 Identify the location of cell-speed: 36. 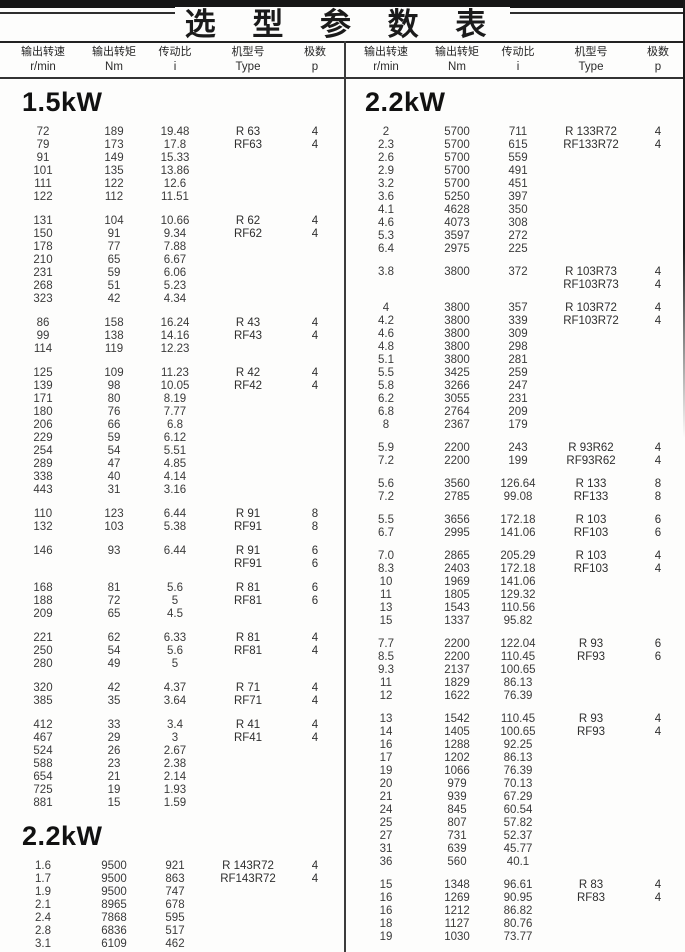
(386, 862).